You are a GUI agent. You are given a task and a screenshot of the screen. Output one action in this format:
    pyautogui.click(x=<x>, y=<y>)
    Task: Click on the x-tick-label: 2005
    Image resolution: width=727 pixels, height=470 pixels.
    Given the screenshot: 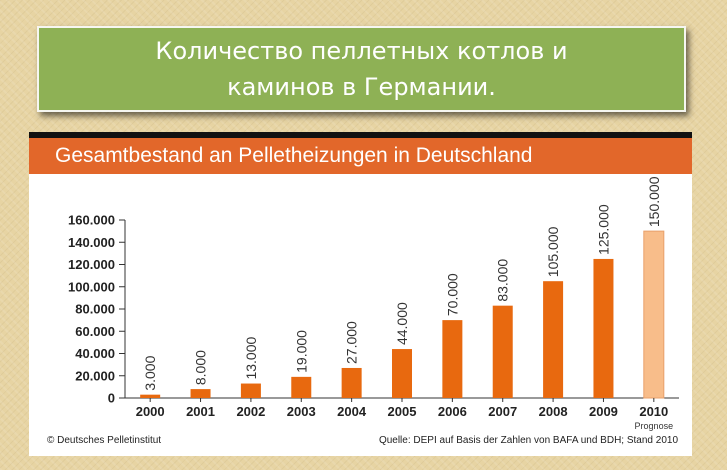 What is the action you would take?
    pyautogui.click(x=402, y=411)
    